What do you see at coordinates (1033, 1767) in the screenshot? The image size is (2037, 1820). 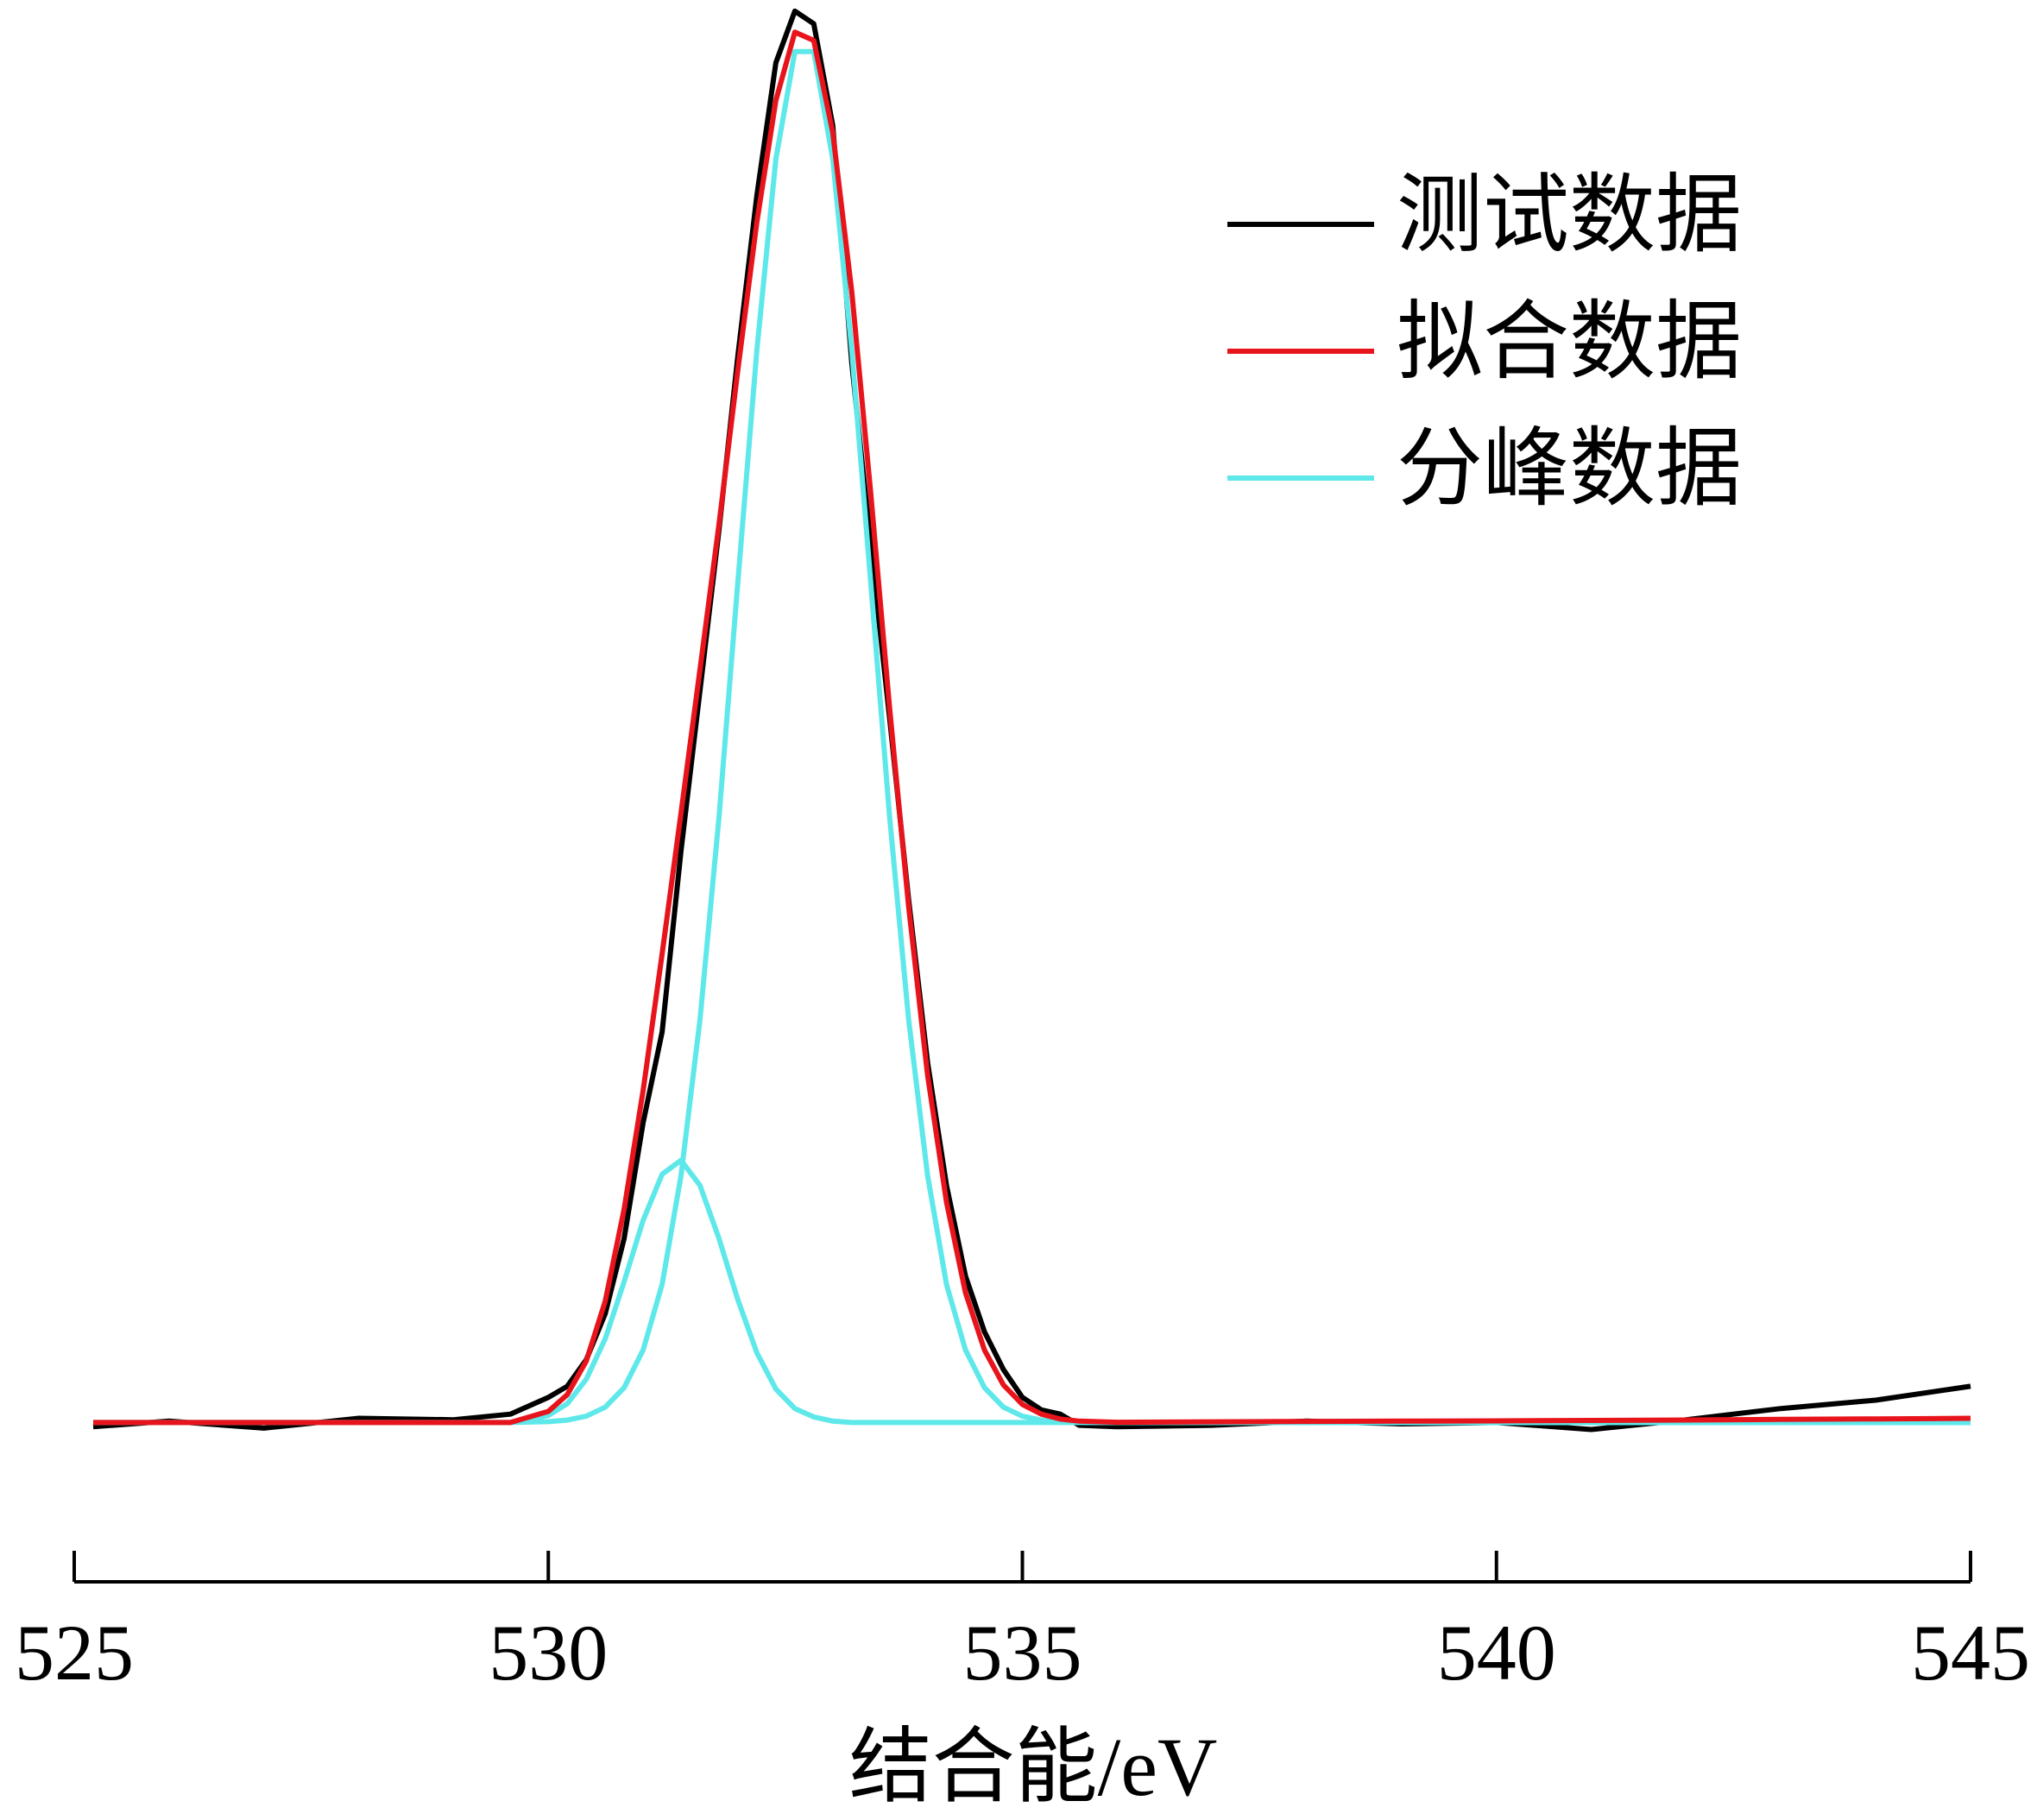 I see `x-axis-label: 结合能/eV` at bounding box center [1033, 1767].